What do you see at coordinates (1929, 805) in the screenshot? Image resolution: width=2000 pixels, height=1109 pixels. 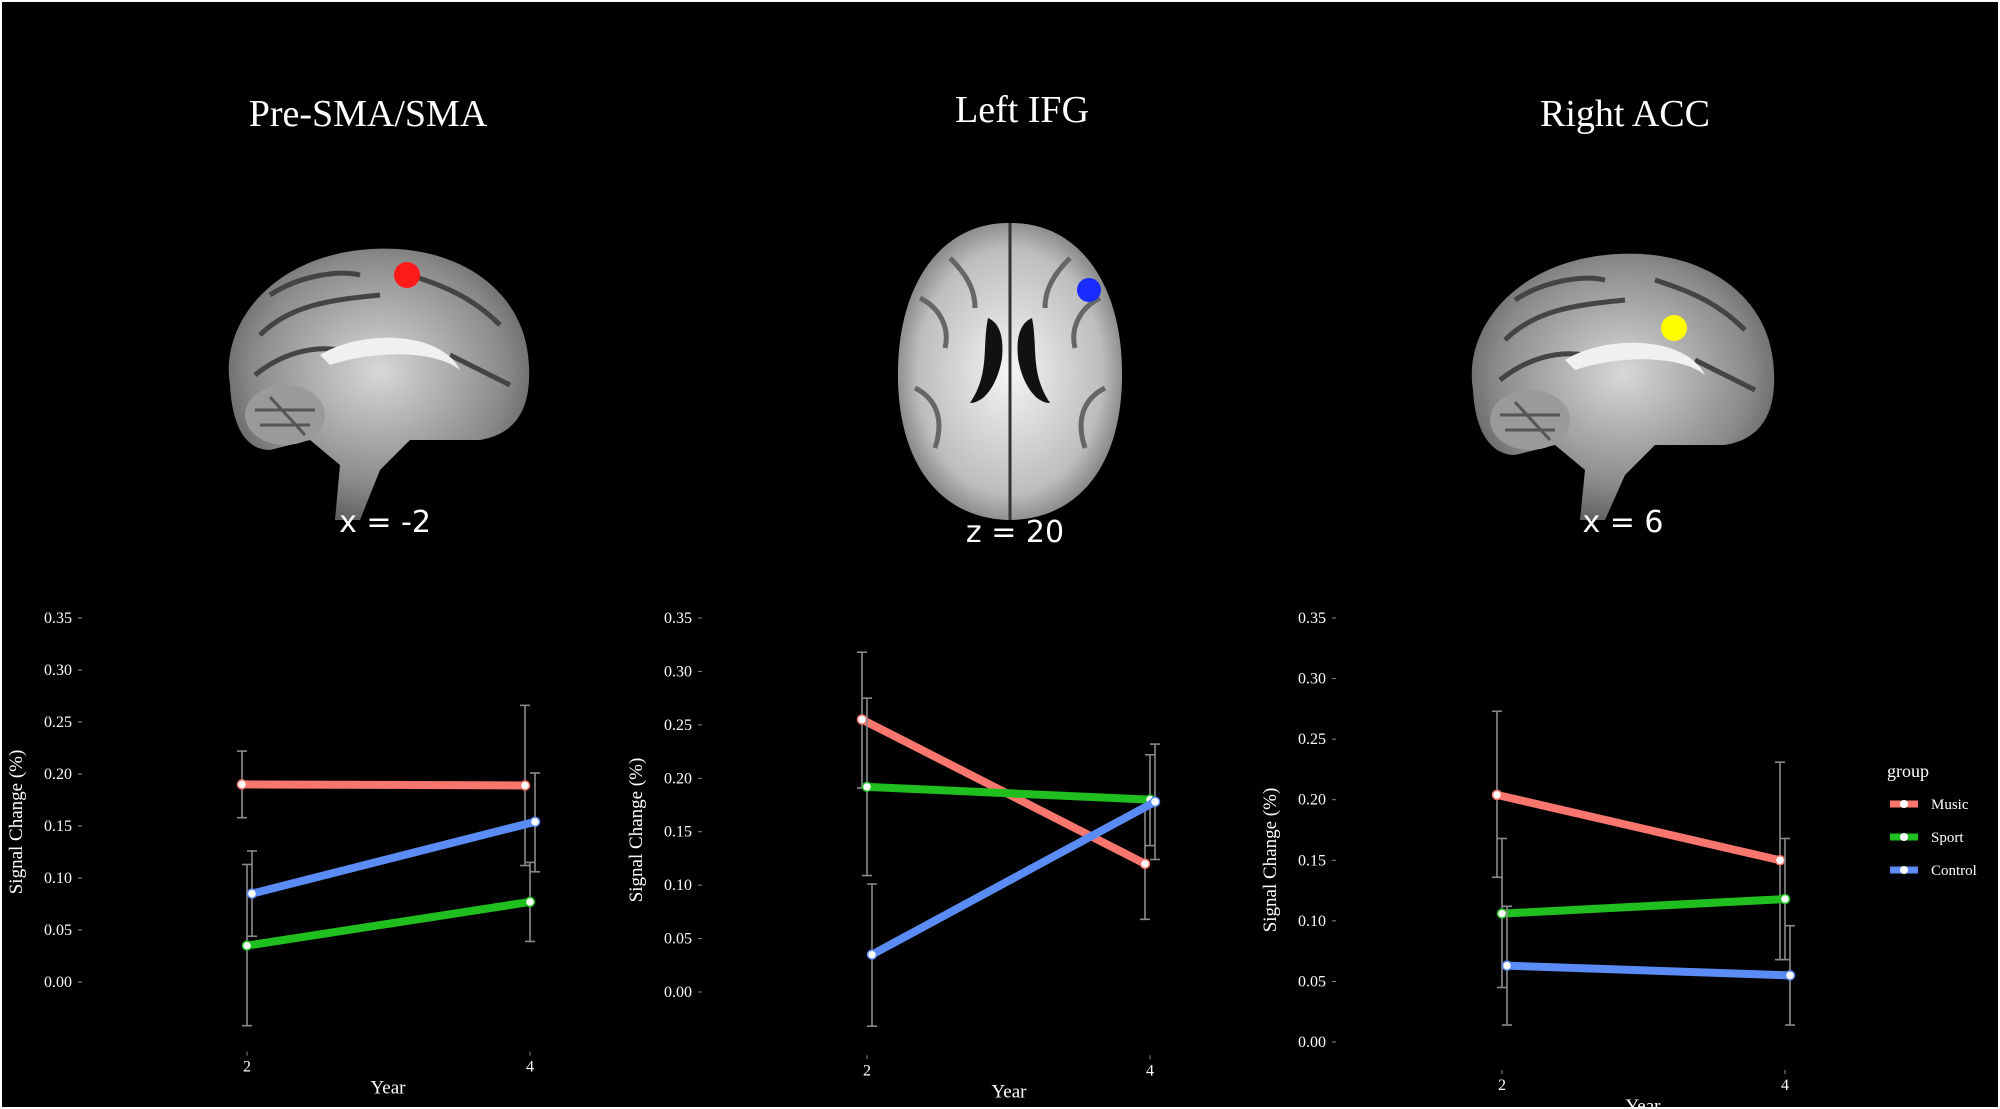 I see `legend-item-music: Music` at bounding box center [1929, 805].